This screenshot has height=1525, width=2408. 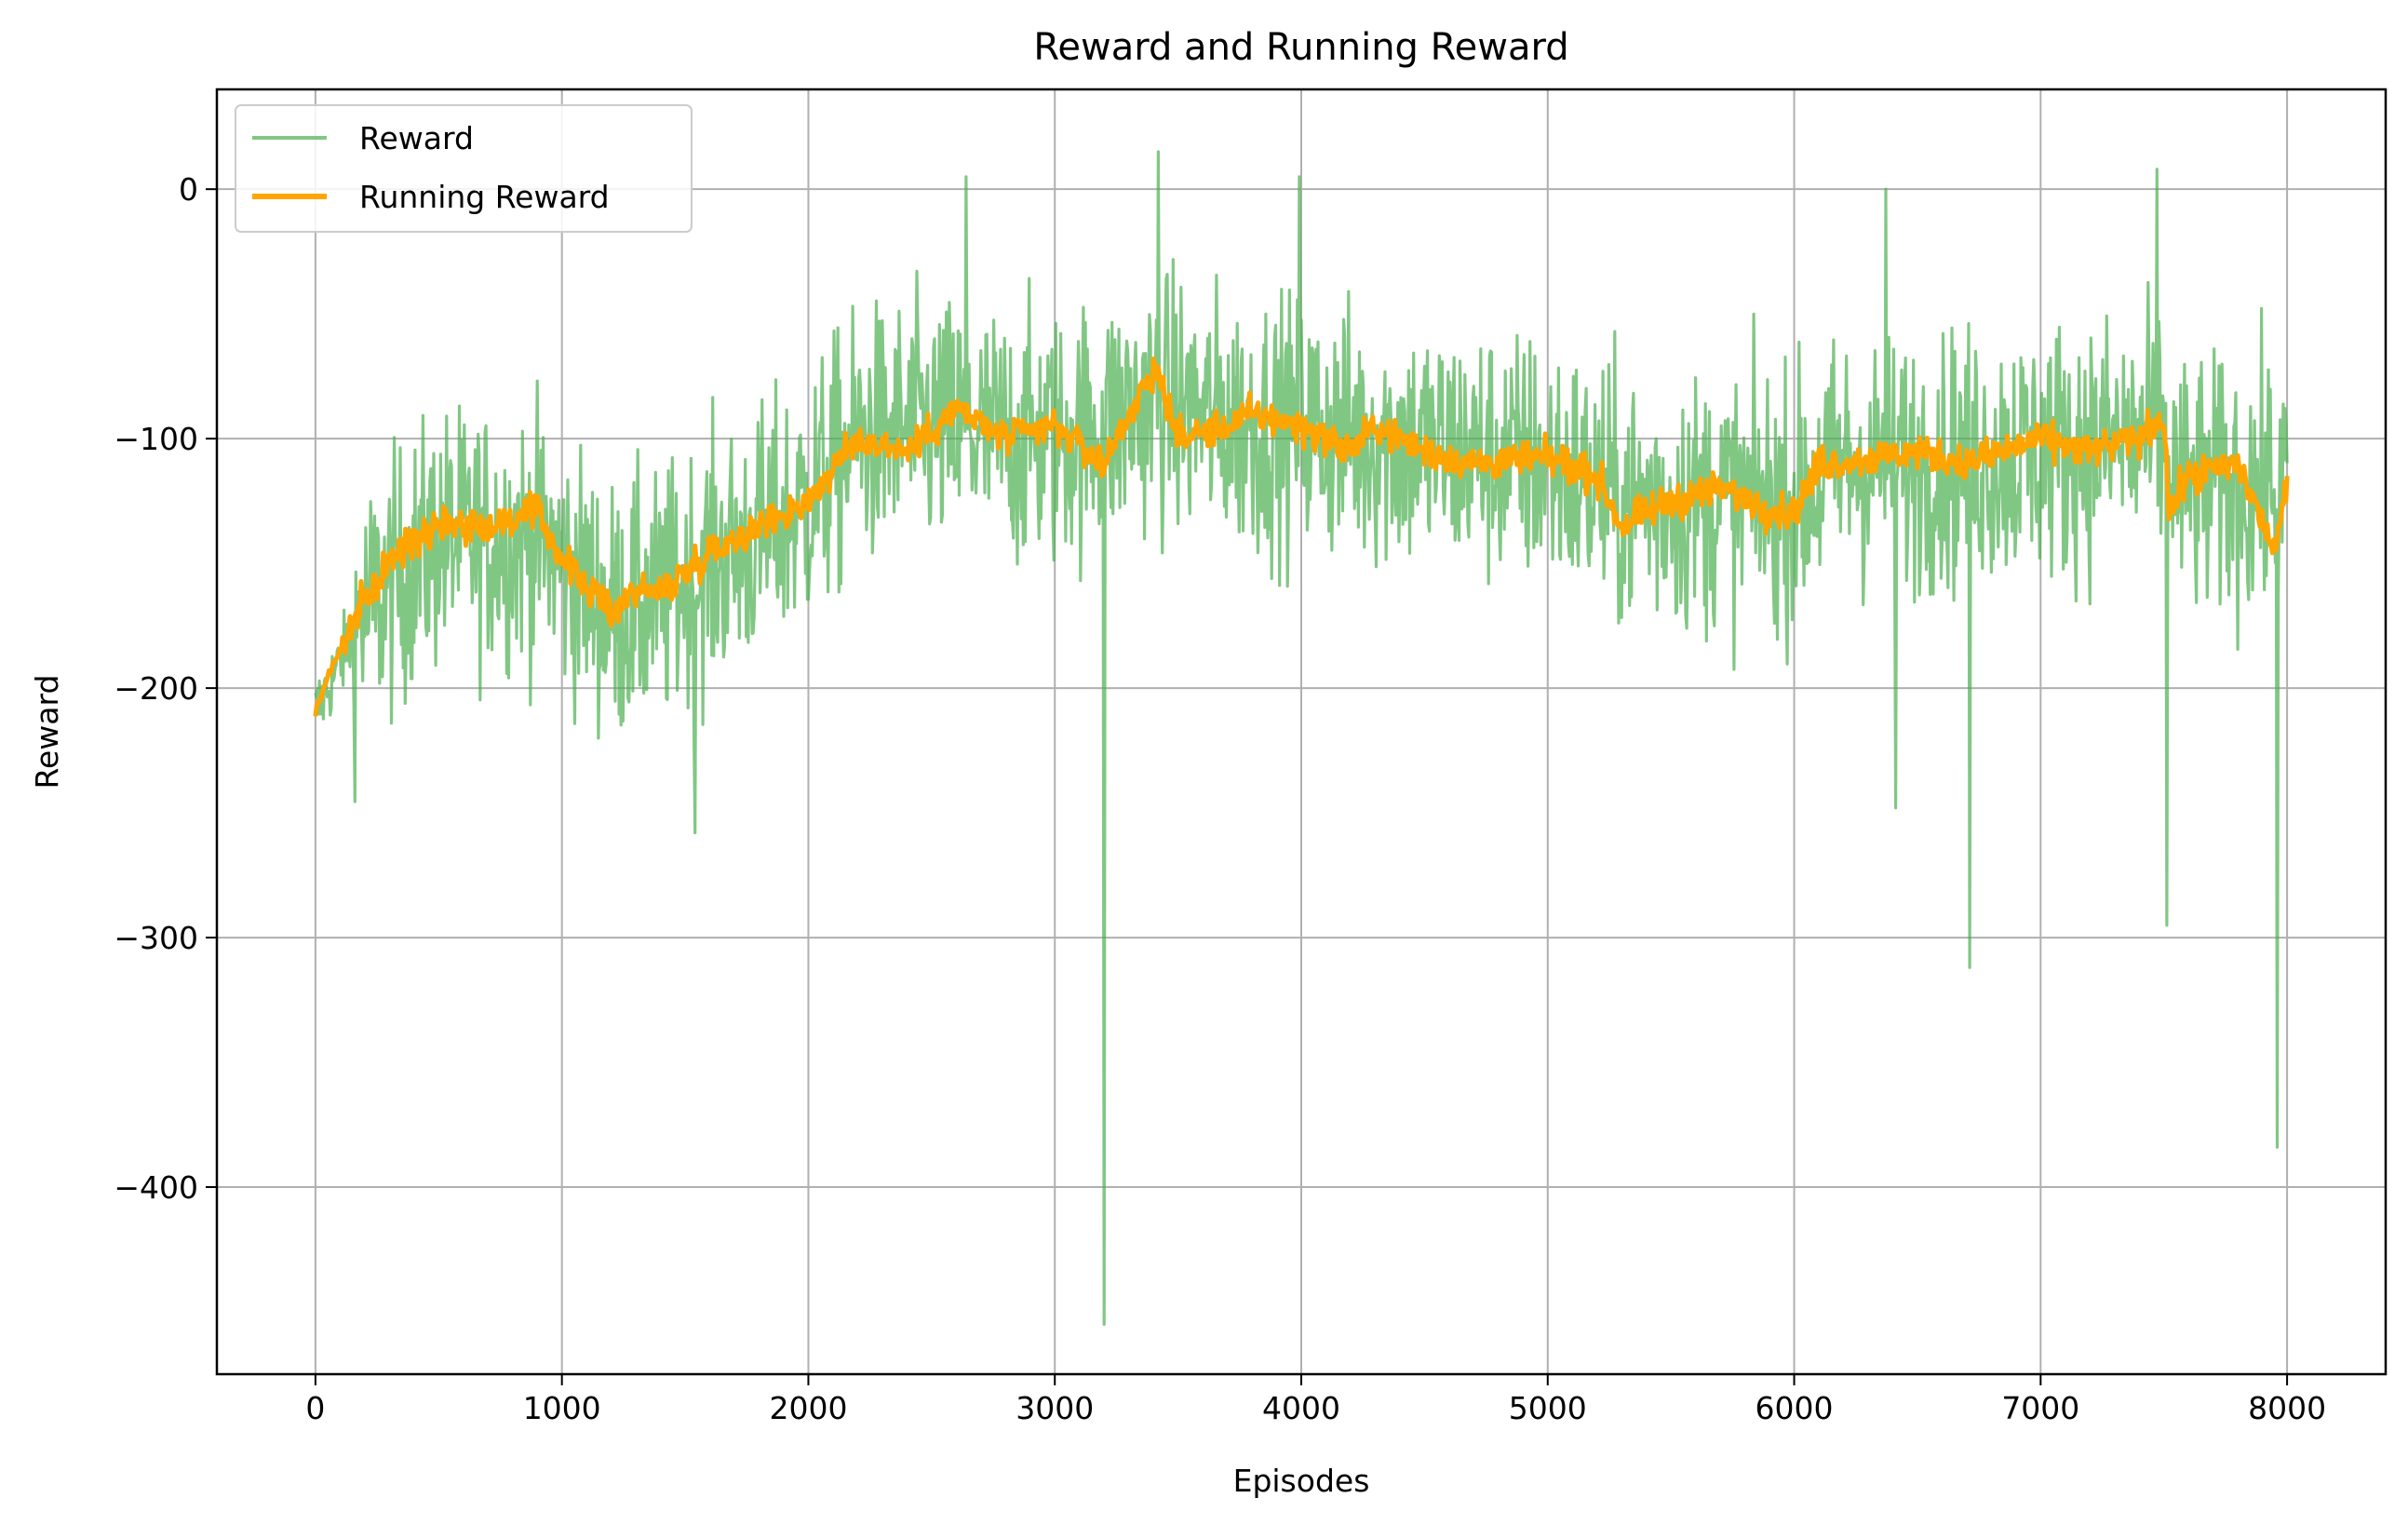 I want to click on x-tick-label: 4000, so click(x=1301, y=1408).